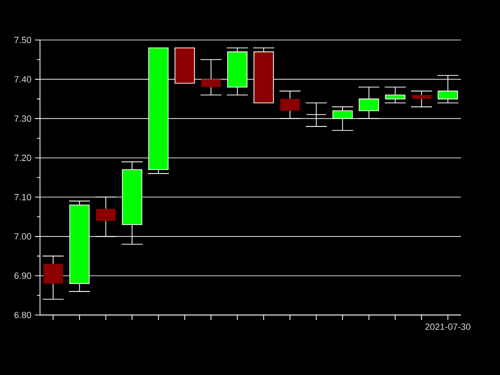 The height and width of the screenshot is (375, 500). What do you see at coordinates (23, 275) in the screenshot?
I see `y-tick-label: 6.90` at bounding box center [23, 275].